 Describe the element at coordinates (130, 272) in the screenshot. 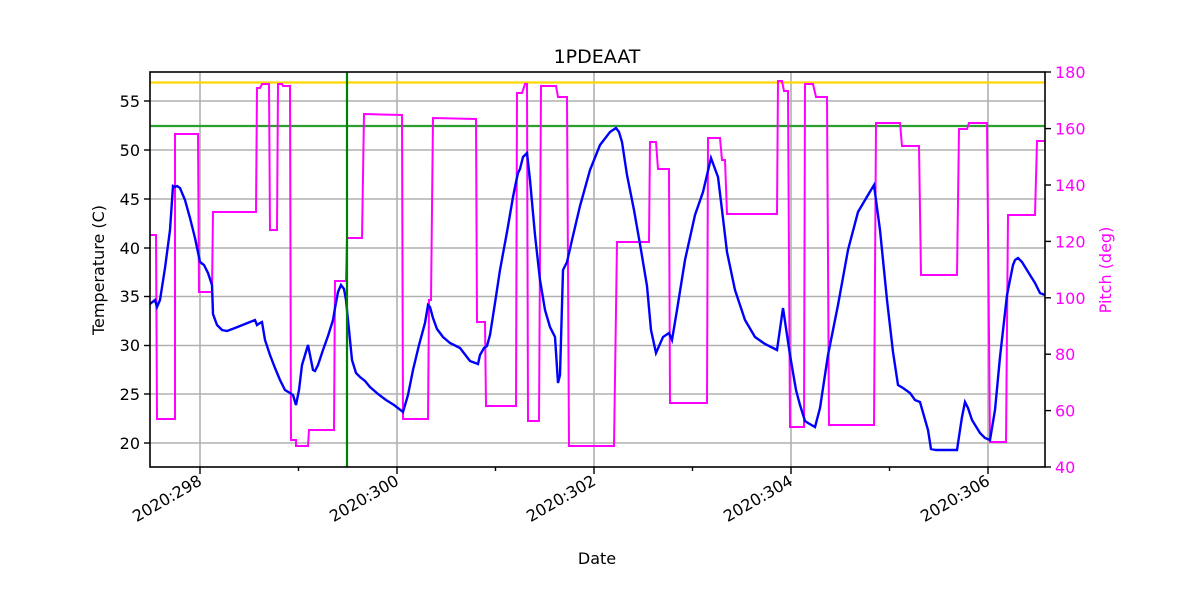

I see `left-axis-labels: 20 25 30 35 40 45 50 55` at that location.